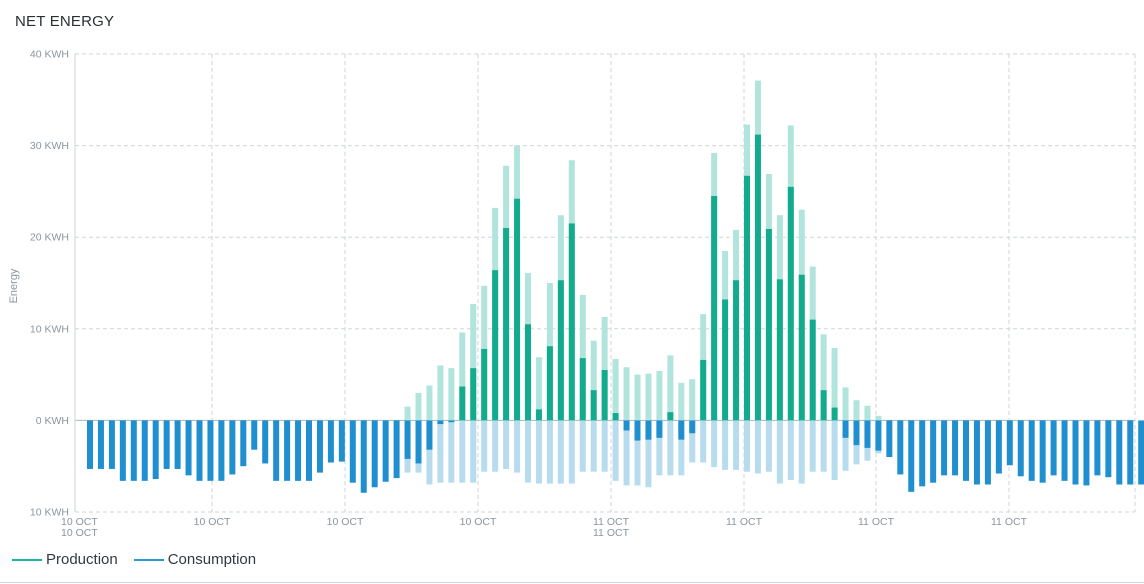  I want to click on y-axis-label: Energy, so click(14, 285).